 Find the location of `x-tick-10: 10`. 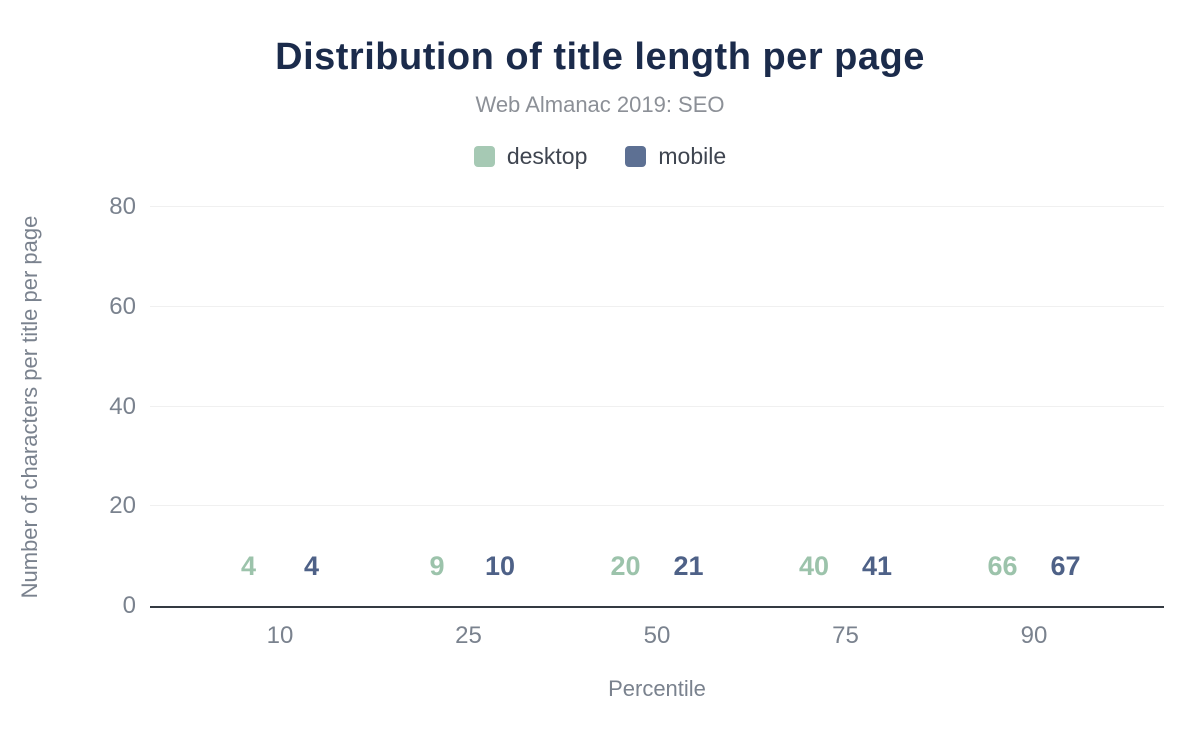

x-tick-10: 10 is located at coordinates (280, 635).